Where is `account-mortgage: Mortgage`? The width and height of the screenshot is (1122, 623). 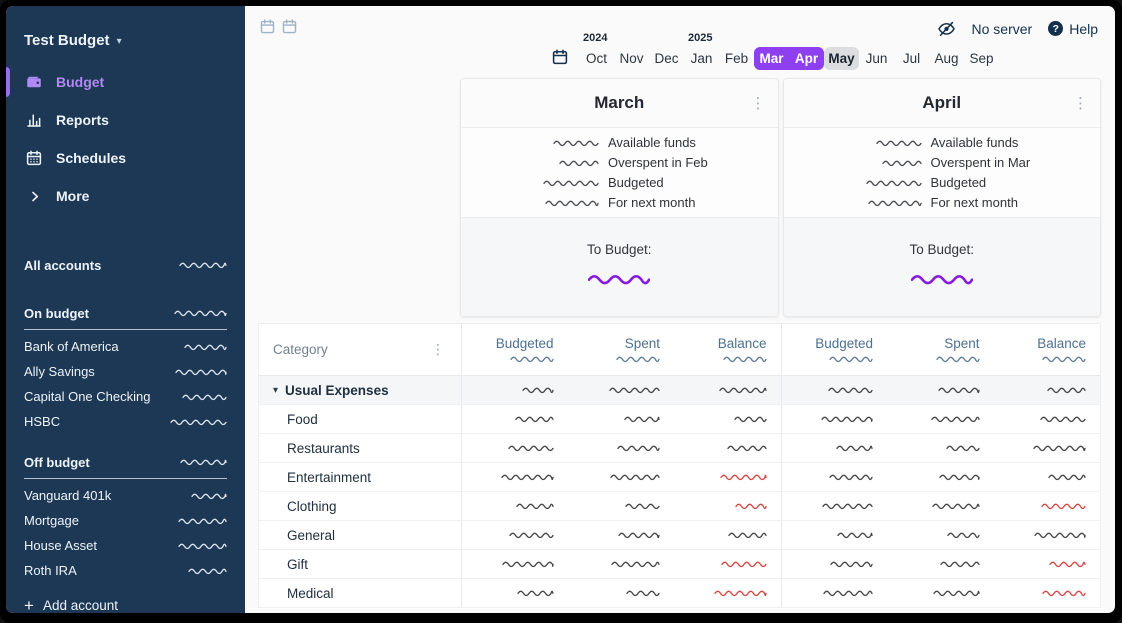 account-mortgage: Mortgage is located at coordinates (125, 520).